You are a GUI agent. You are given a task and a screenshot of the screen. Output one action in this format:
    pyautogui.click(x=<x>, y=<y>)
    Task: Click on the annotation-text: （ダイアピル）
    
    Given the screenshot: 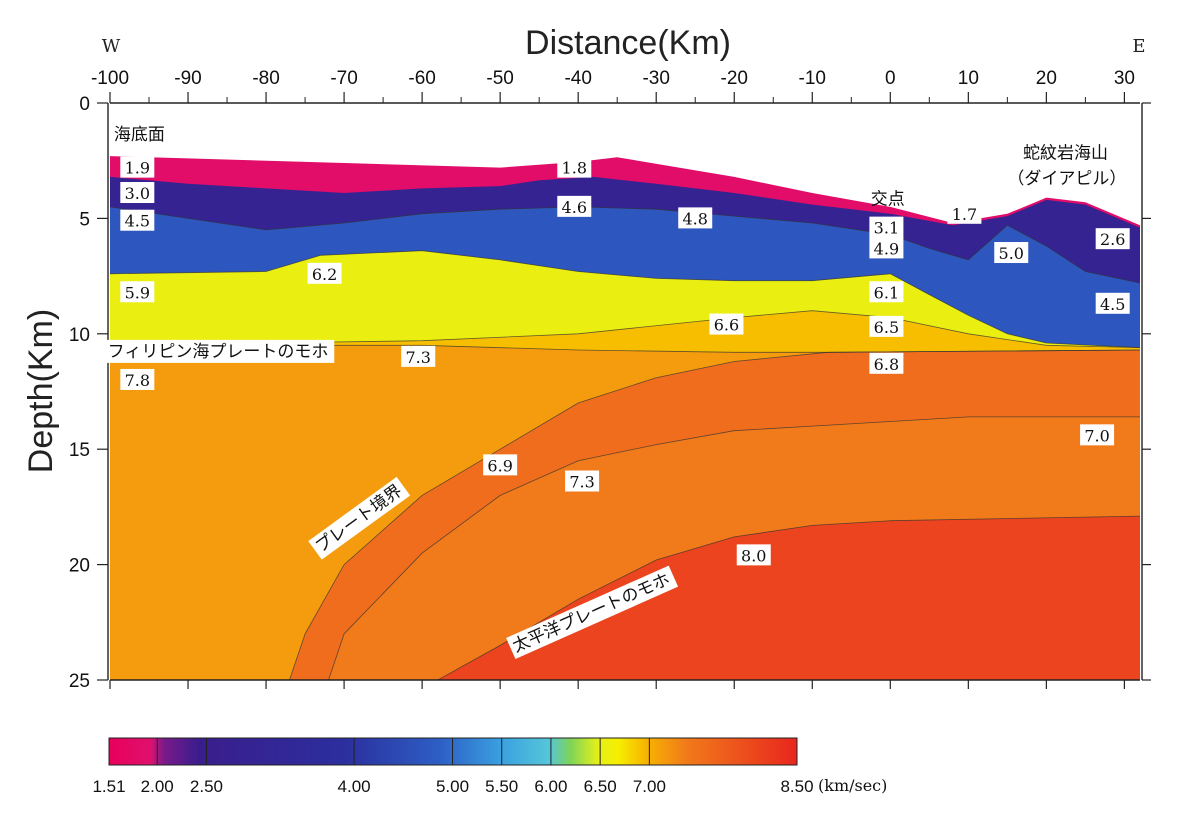 What is the action you would take?
    pyautogui.click(x=1066, y=179)
    